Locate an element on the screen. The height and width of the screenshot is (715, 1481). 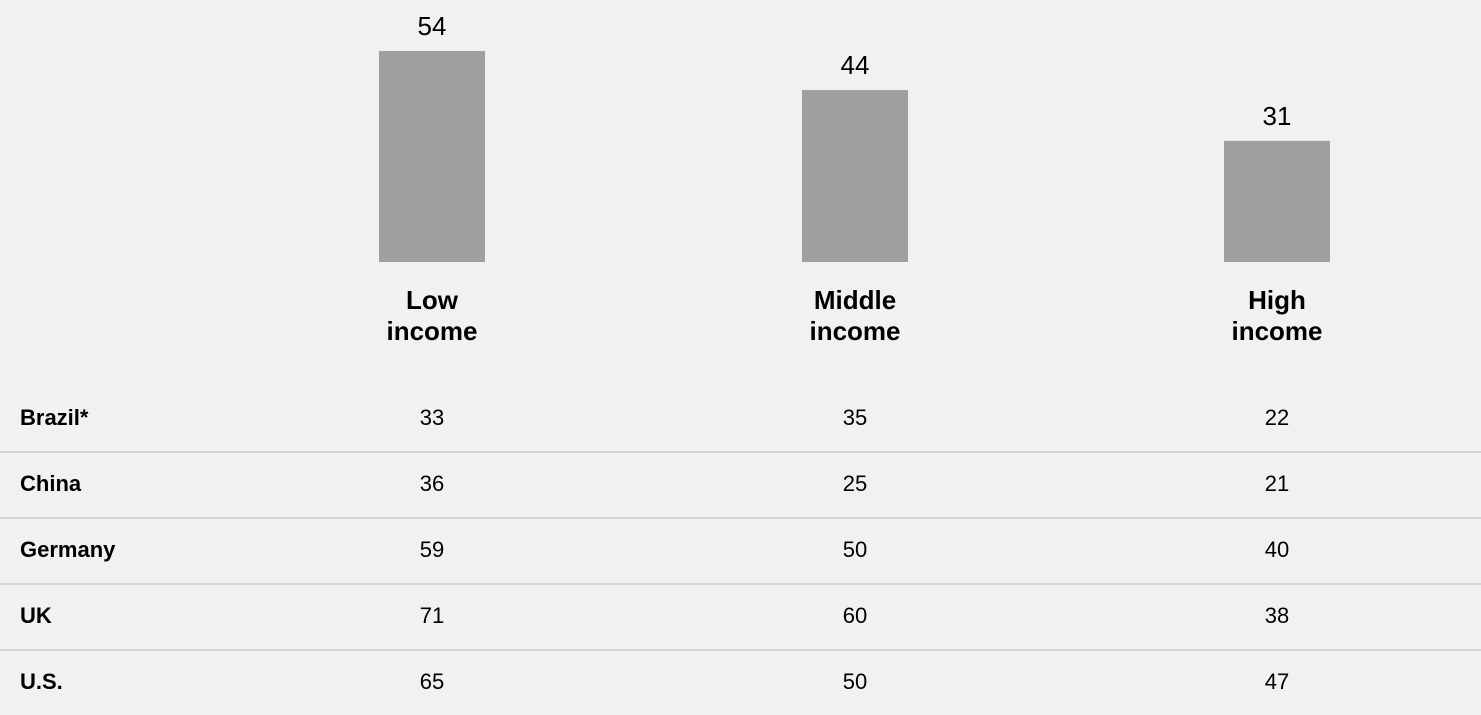
table-cell: 47 is located at coordinates (1277, 681).